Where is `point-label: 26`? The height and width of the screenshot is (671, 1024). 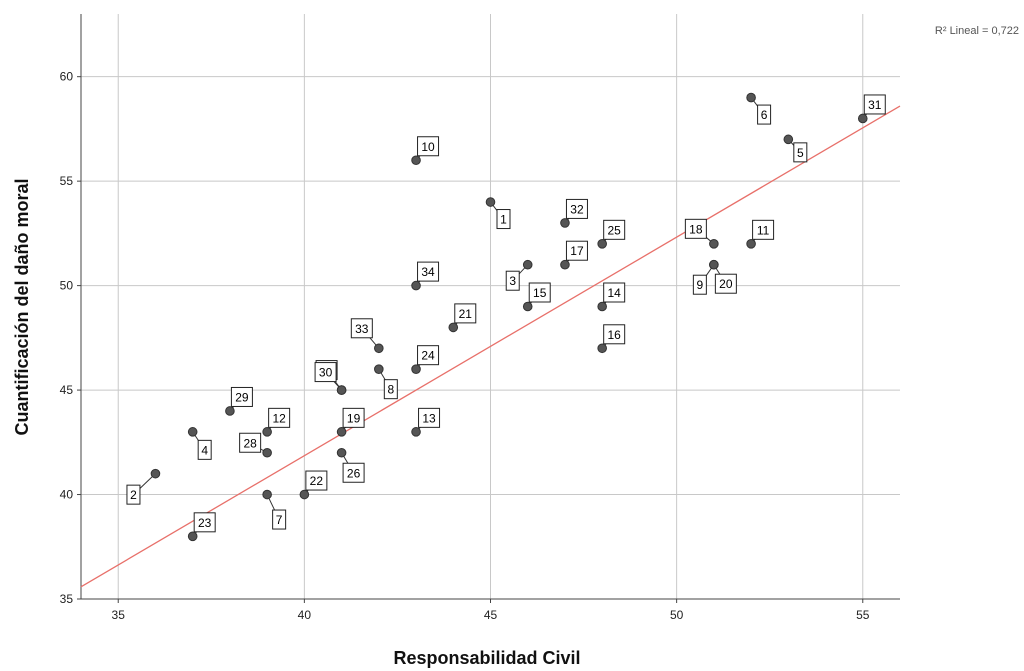 point-label: 26 is located at coordinates (354, 473).